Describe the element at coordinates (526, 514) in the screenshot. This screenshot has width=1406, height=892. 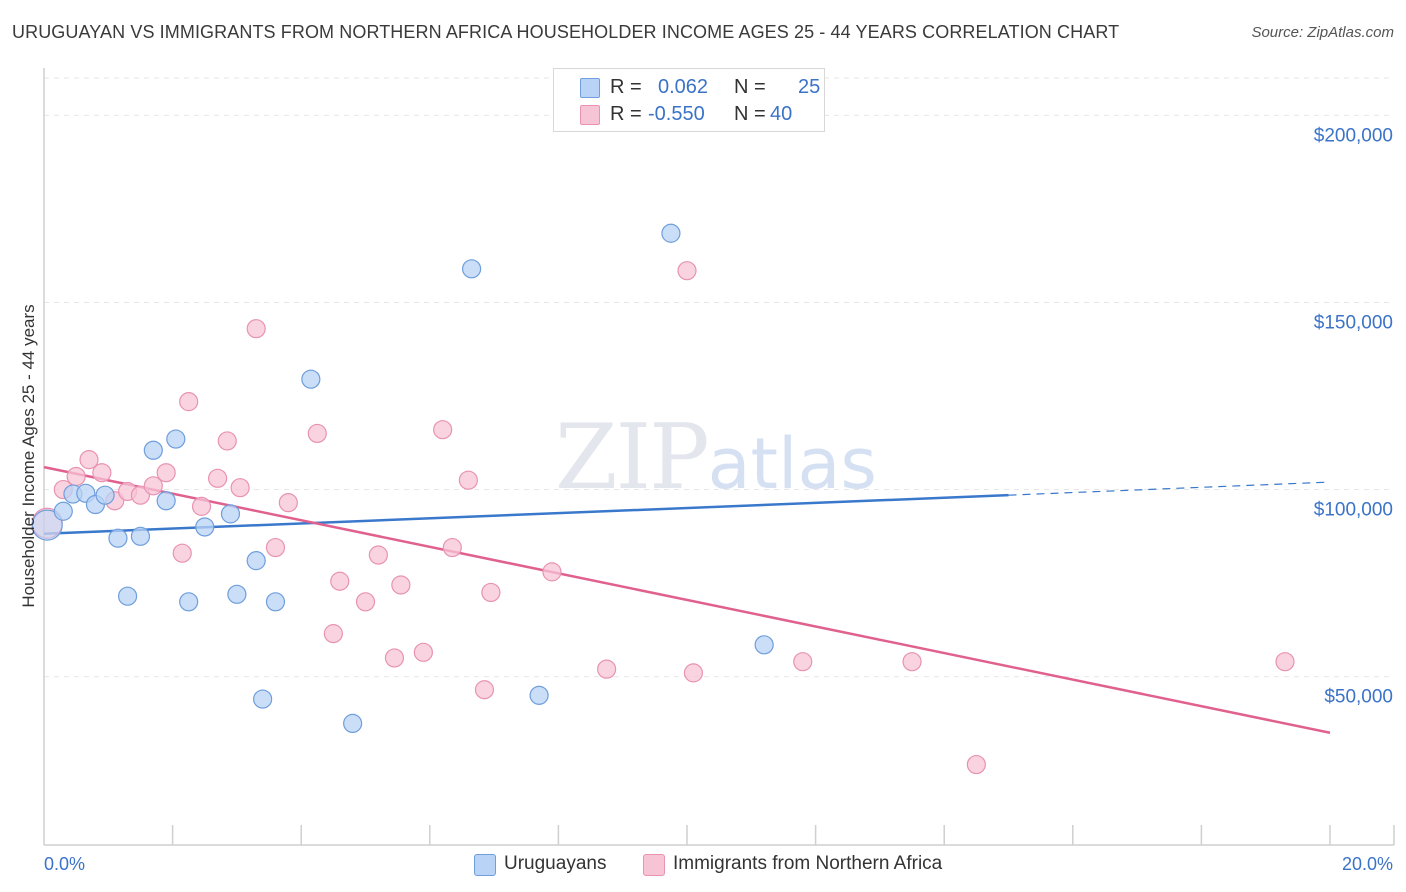
I see `trend-line-uruguayans` at that location.